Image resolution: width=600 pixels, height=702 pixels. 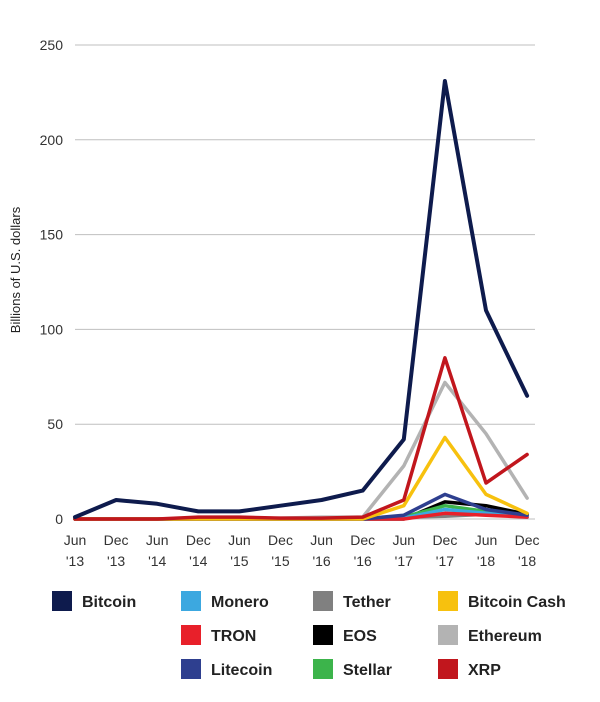 What do you see at coordinates (52, 140) in the screenshot?
I see `y-tick-200: 200` at bounding box center [52, 140].